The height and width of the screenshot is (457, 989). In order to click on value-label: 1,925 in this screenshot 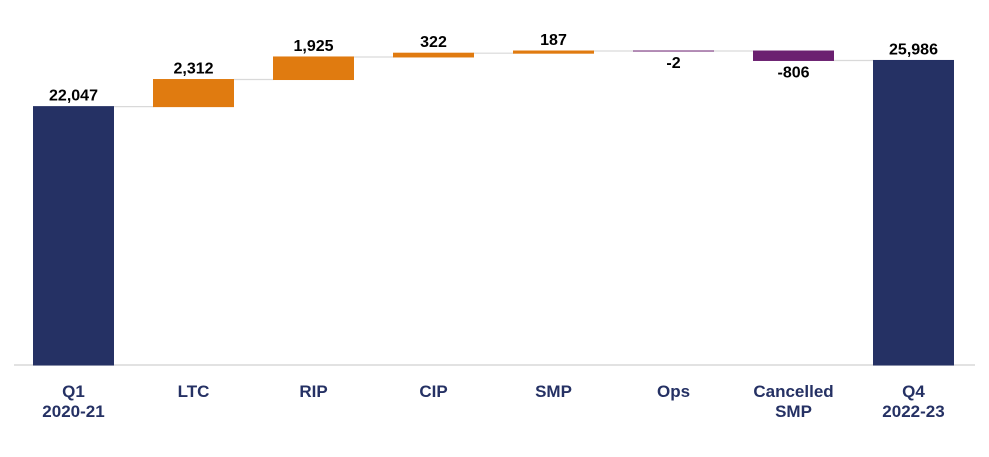, I will do `click(313, 46)`.